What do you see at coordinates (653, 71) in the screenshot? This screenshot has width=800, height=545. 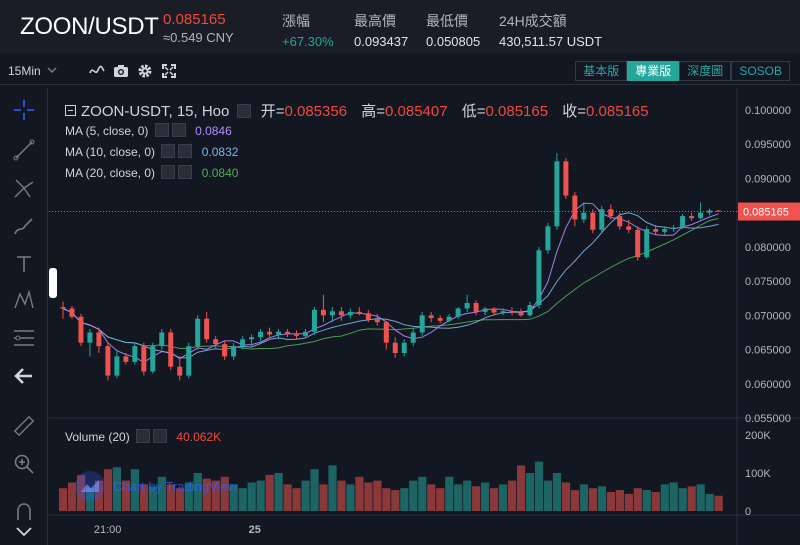 I see `view-pro-button: 專業版` at bounding box center [653, 71].